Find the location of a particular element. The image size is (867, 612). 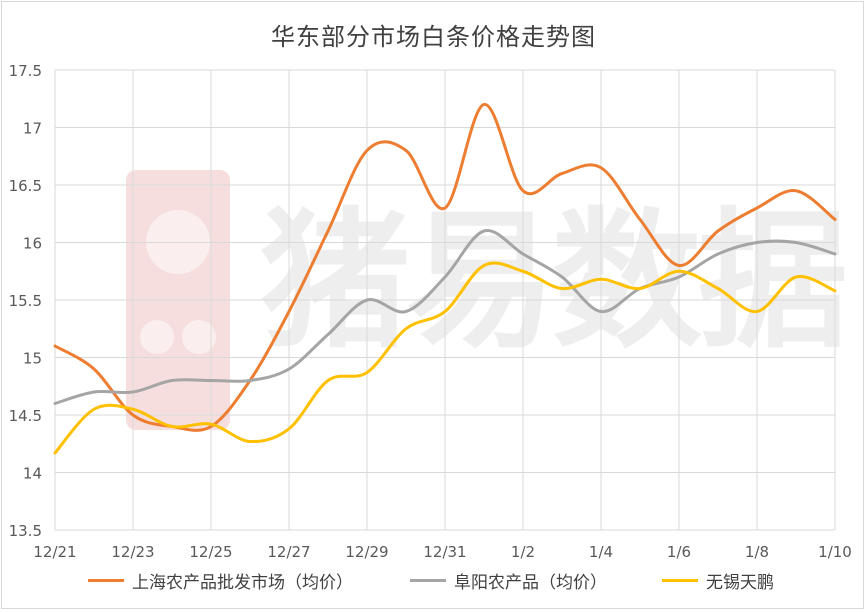

legend-item: 上海农产品批发市场（均价） is located at coordinates (220, 580).